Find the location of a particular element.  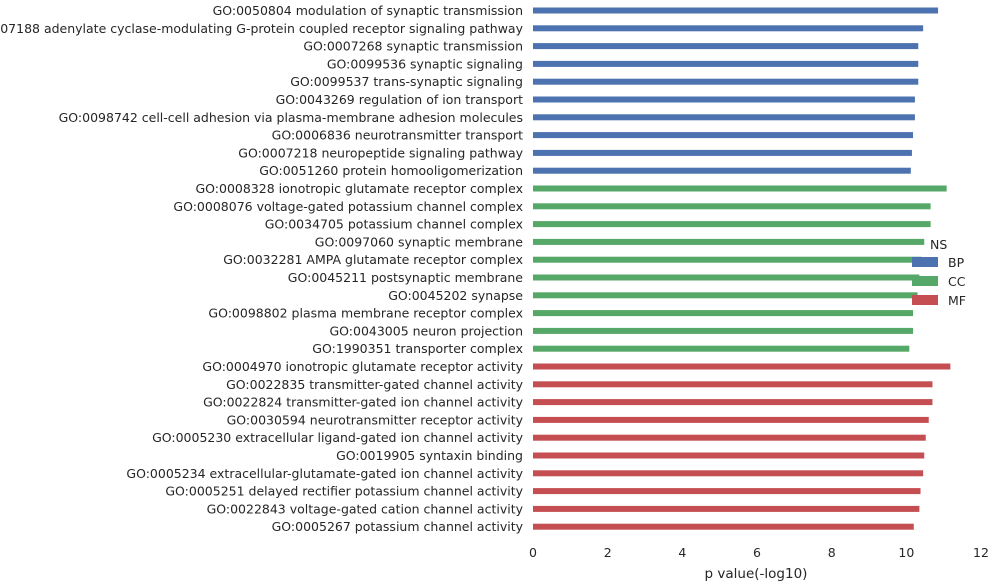

x-tick-label: 4 is located at coordinates (682, 552).